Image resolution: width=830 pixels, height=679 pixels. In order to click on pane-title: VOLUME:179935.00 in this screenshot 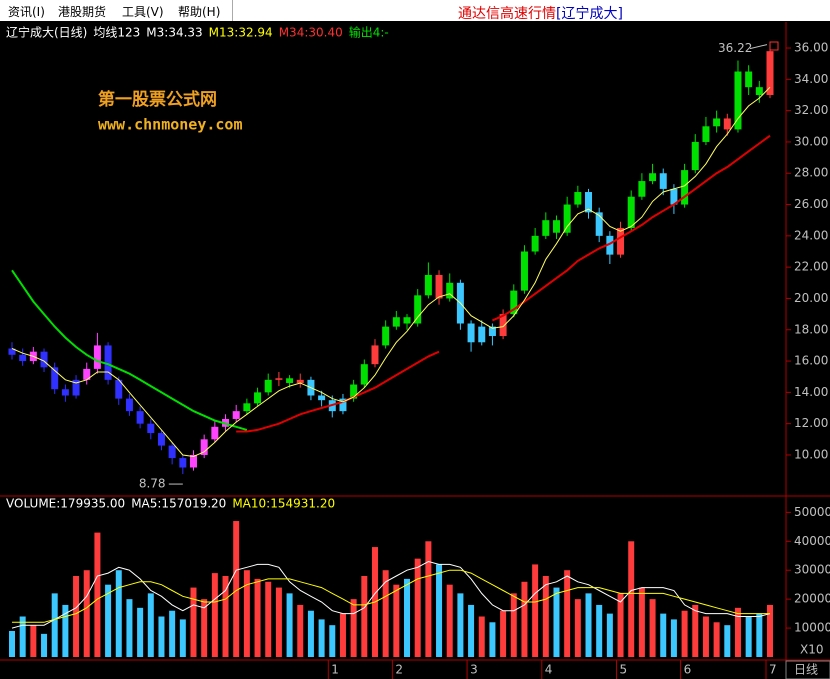, I will do `click(65, 504)`.